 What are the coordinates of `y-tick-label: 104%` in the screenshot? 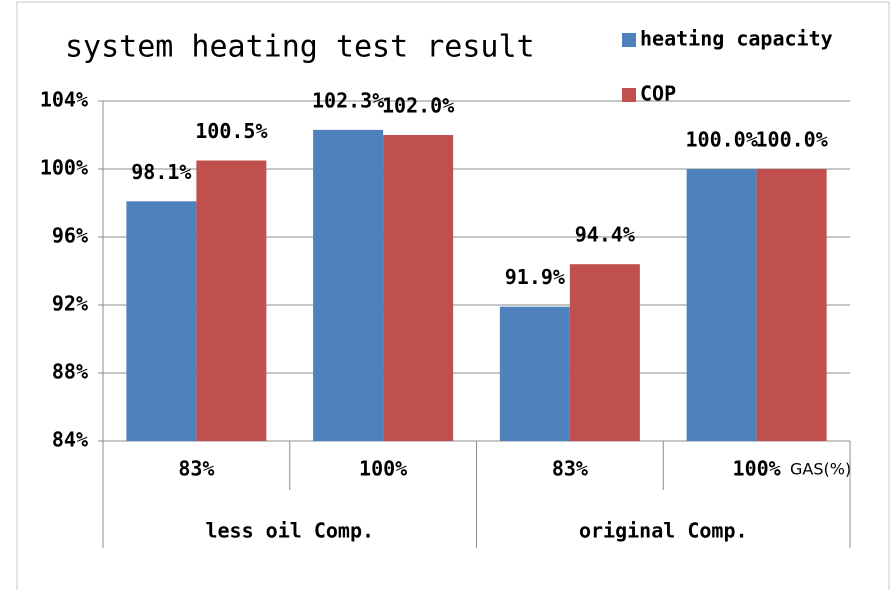 It's located at (64, 100).